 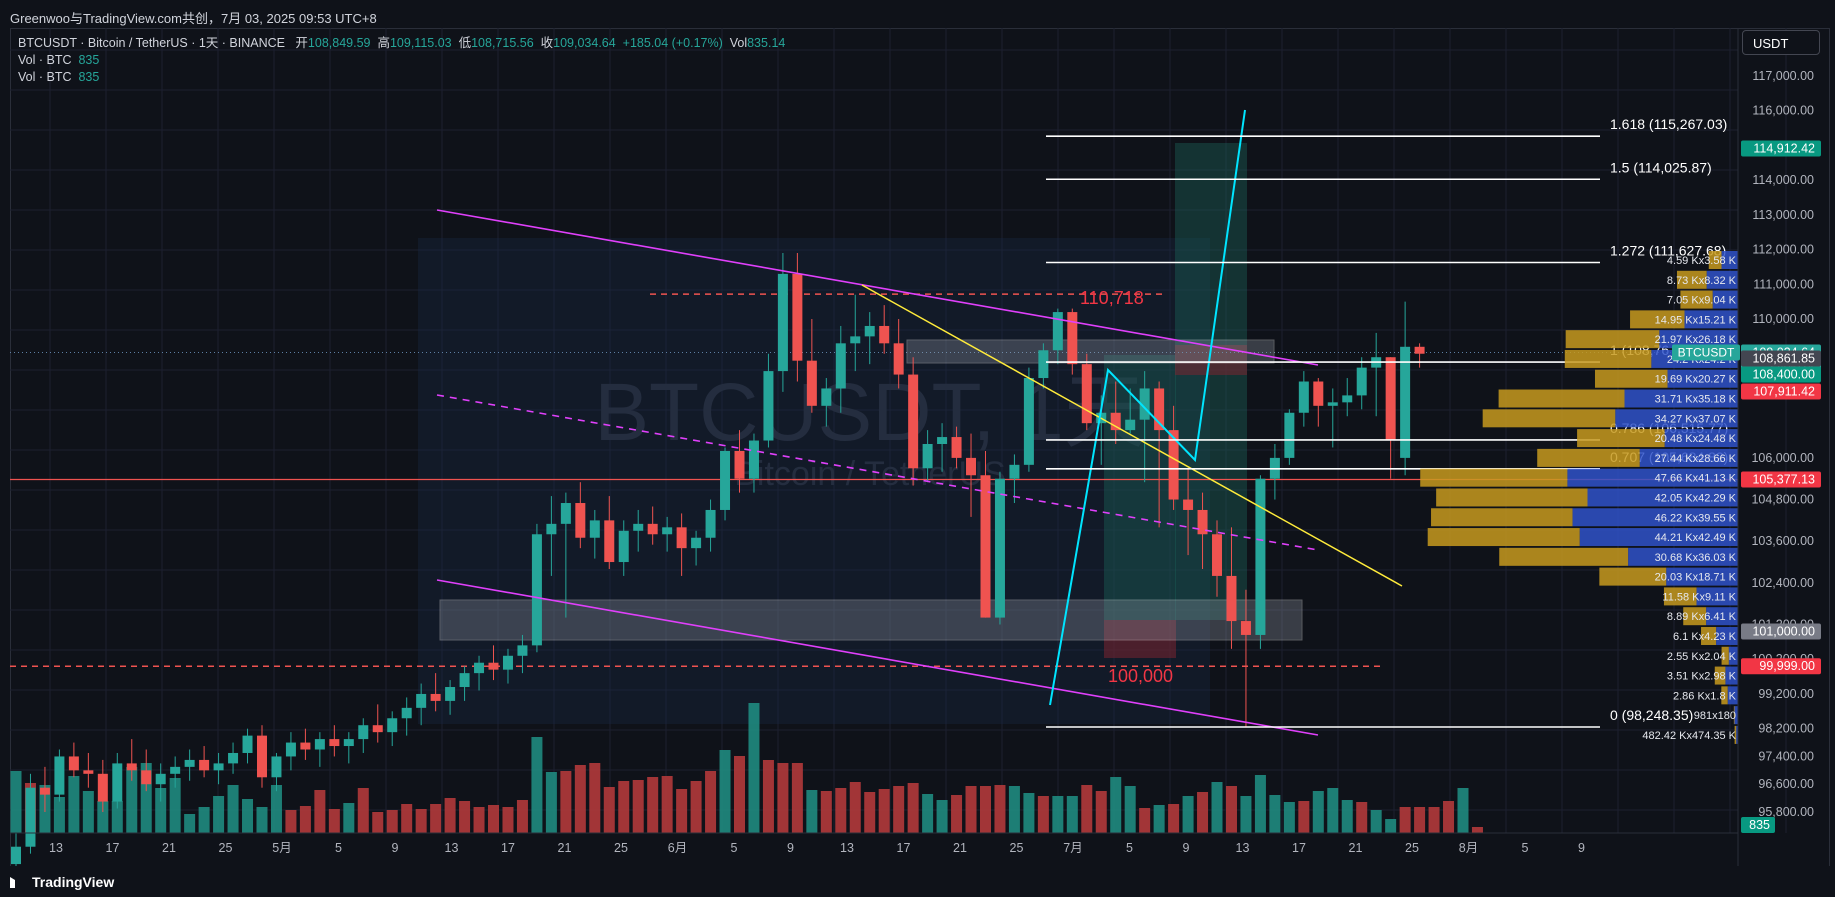 What do you see at coordinates (1781, 42) in the screenshot?
I see `currency-unit-button: USDT` at bounding box center [1781, 42].